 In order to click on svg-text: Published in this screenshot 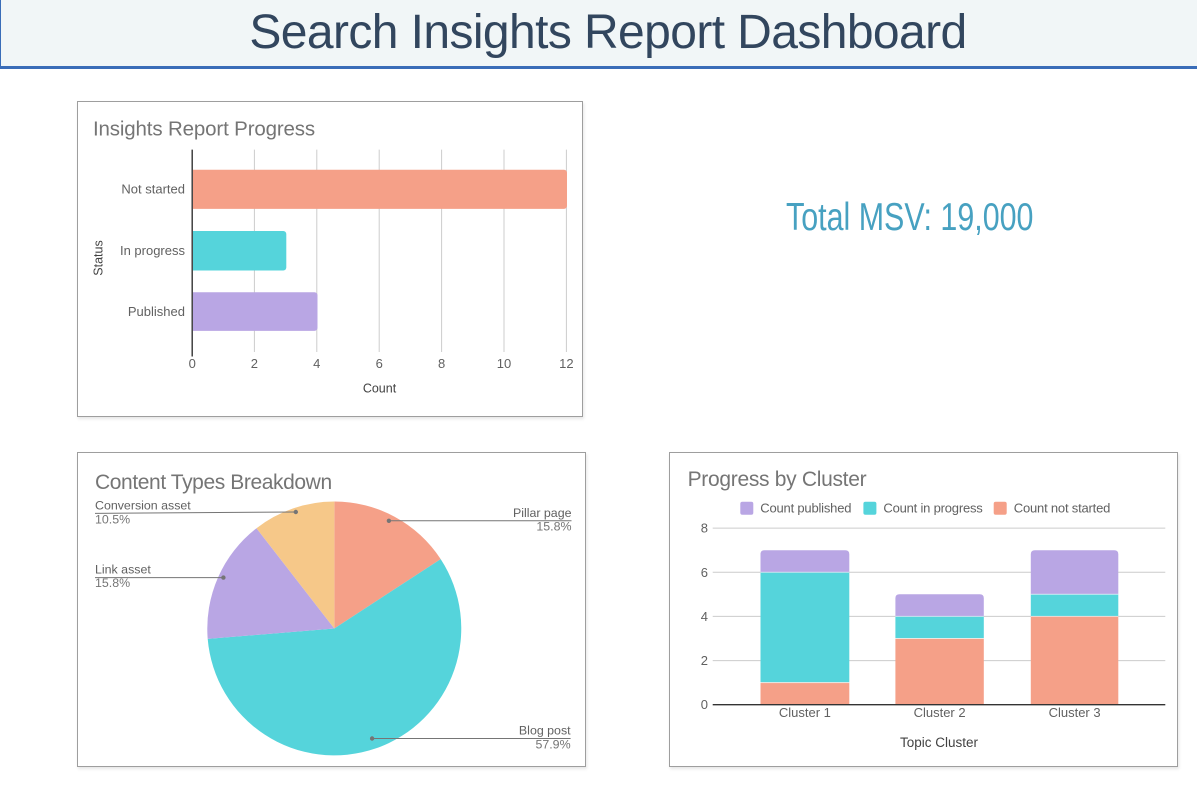, I will do `click(156, 311)`.